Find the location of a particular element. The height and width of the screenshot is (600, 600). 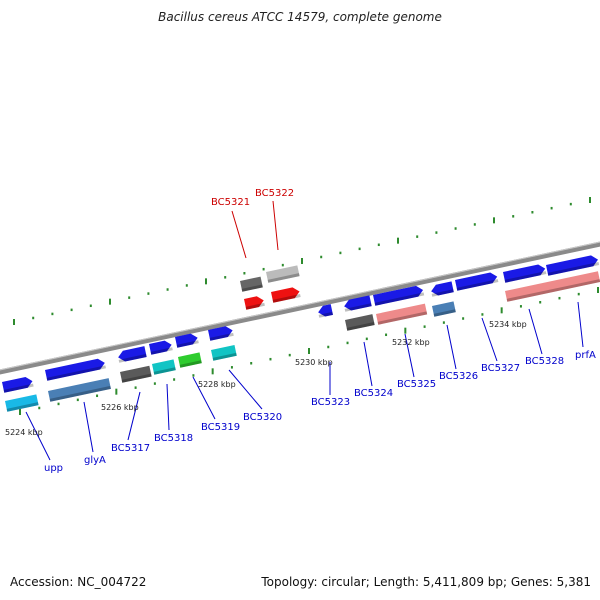

scale-label-5226: 5226 kbp is located at coordinates (120, 407).